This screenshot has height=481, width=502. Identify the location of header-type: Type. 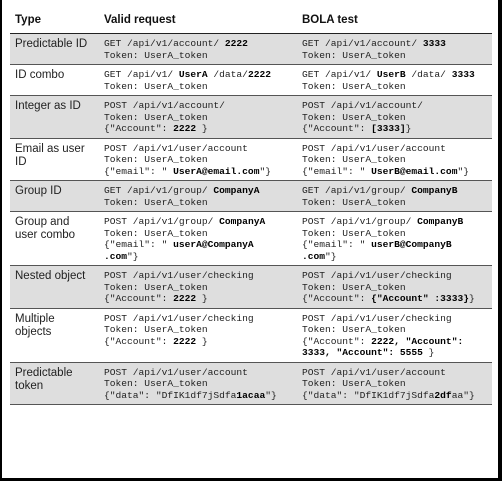
(54, 20).